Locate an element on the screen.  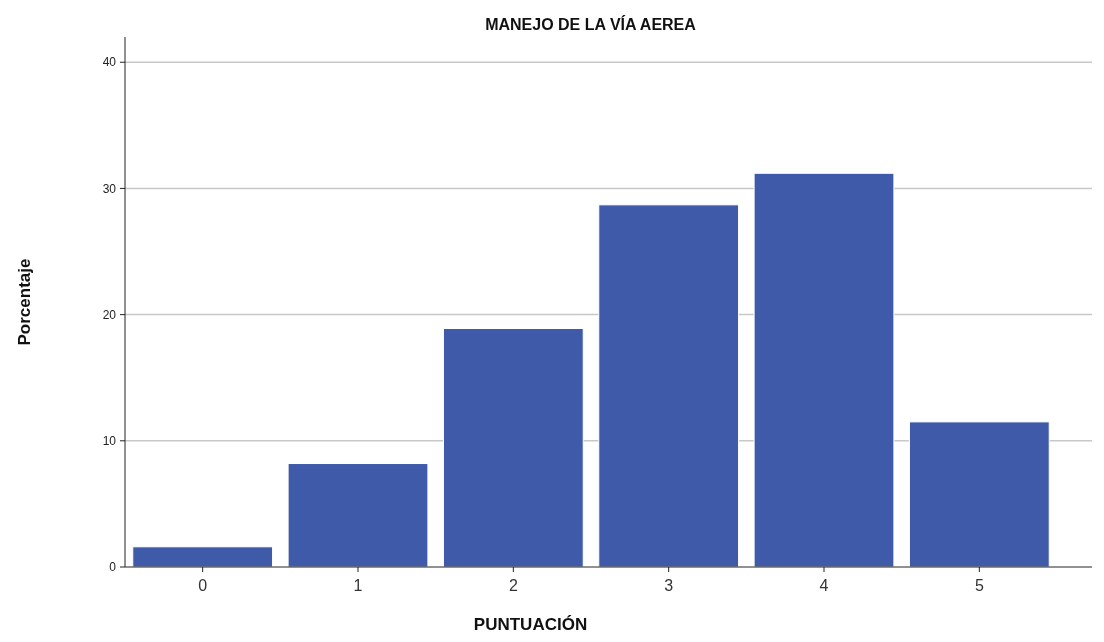
y-tick-label: 40 is located at coordinates (109, 62).